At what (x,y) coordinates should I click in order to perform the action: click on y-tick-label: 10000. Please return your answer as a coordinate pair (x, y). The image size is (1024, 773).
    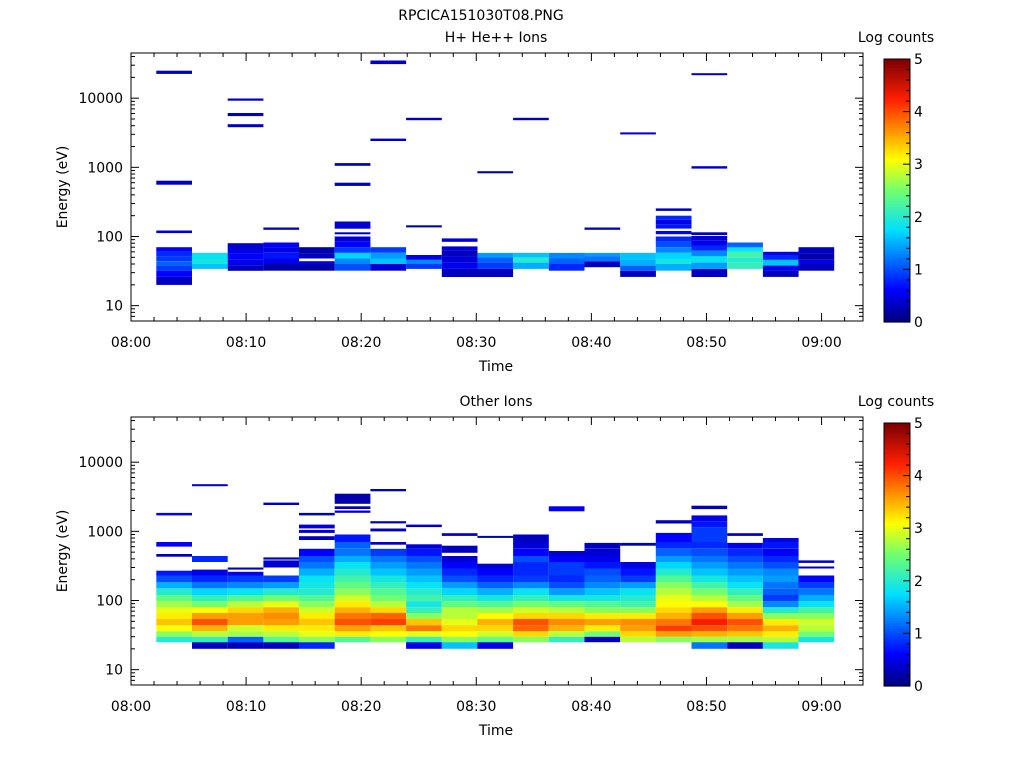
    Looking at the image, I should click on (100, 99).